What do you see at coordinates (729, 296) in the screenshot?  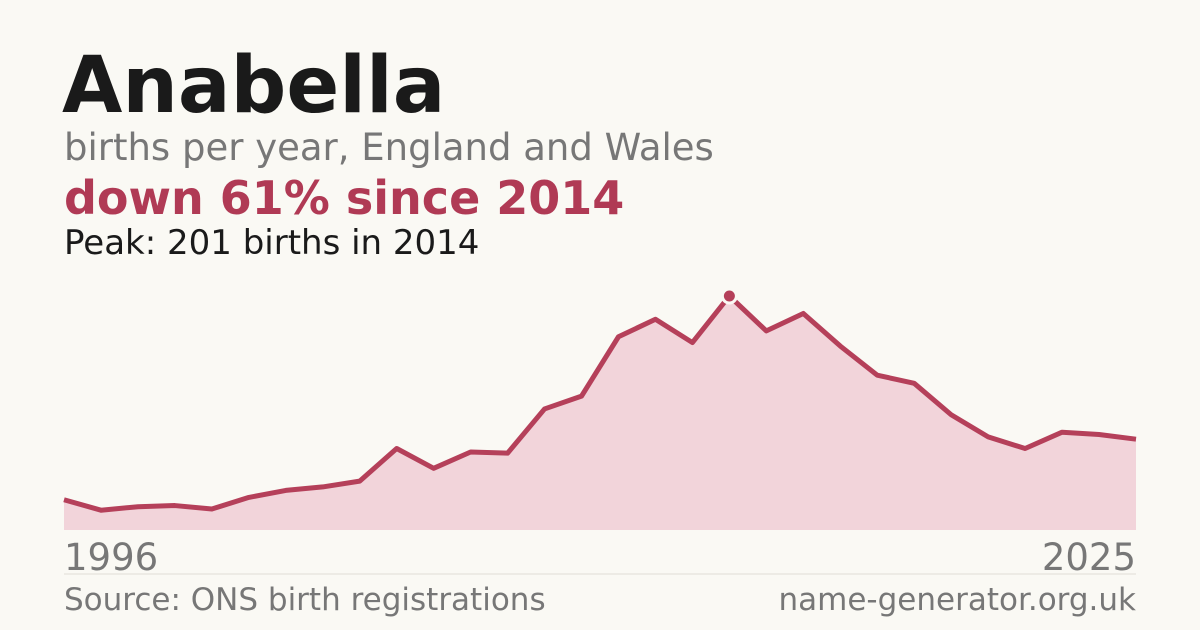 I see `peak-marker` at bounding box center [729, 296].